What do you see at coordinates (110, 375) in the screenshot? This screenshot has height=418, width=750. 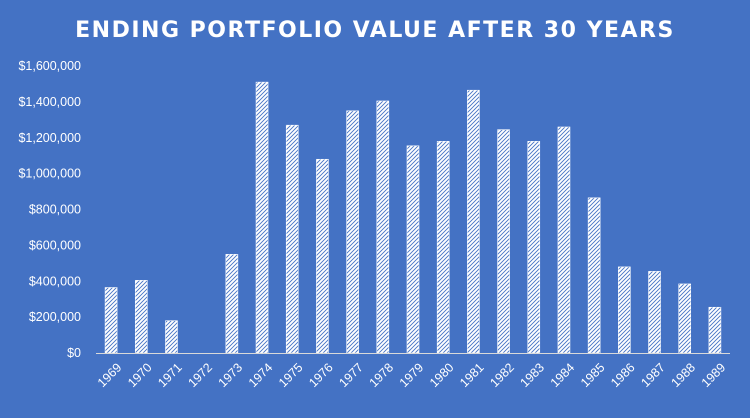 I see `x-tick-label: 1969` at bounding box center [110, 375].